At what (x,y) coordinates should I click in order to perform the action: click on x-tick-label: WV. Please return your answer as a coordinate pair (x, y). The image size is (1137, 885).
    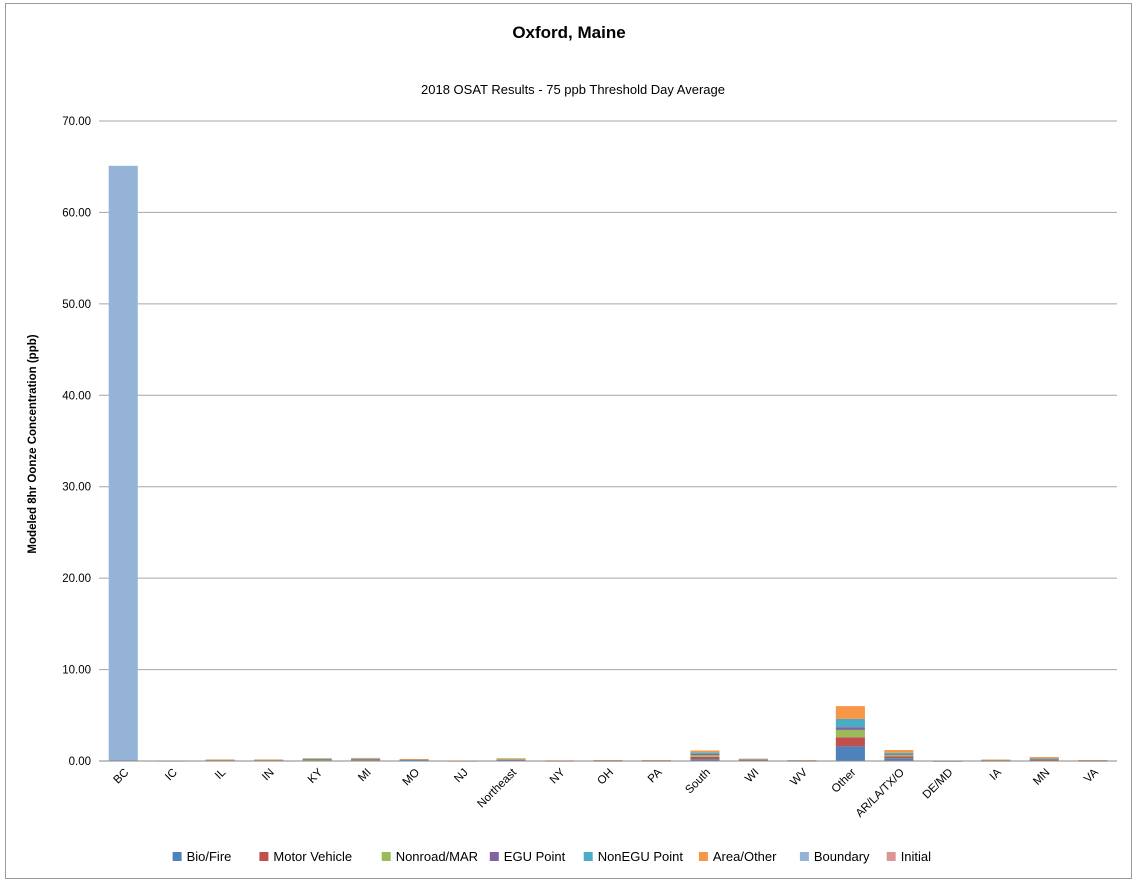
    Looking at the image, I should click on (799, 777).